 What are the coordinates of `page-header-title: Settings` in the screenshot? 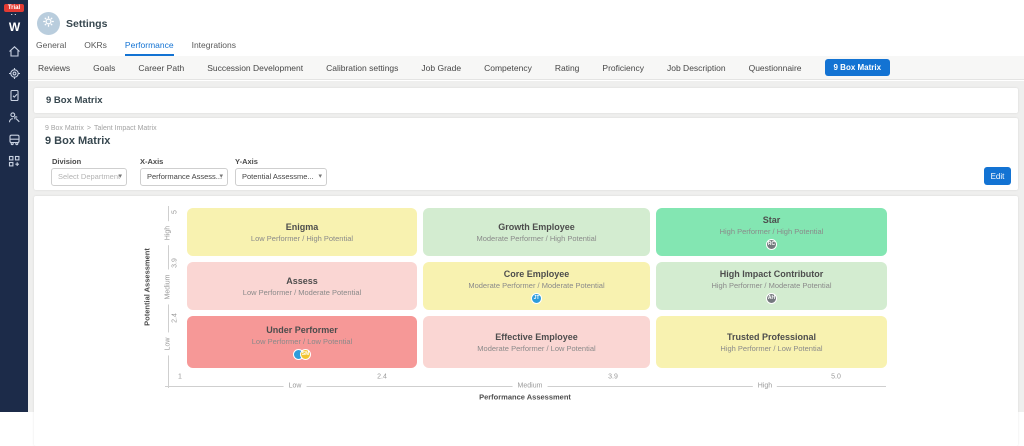 It's located at (86, 24).